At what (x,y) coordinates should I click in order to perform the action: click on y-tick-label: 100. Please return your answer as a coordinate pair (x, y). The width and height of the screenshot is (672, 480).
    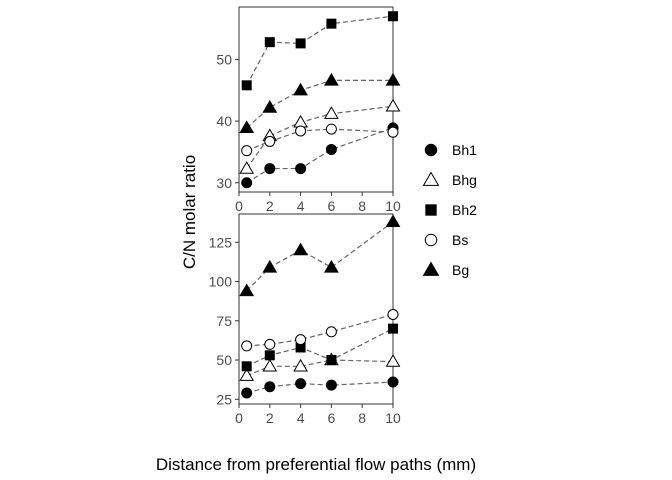
    Looking at the image, I should click on (221, 282).